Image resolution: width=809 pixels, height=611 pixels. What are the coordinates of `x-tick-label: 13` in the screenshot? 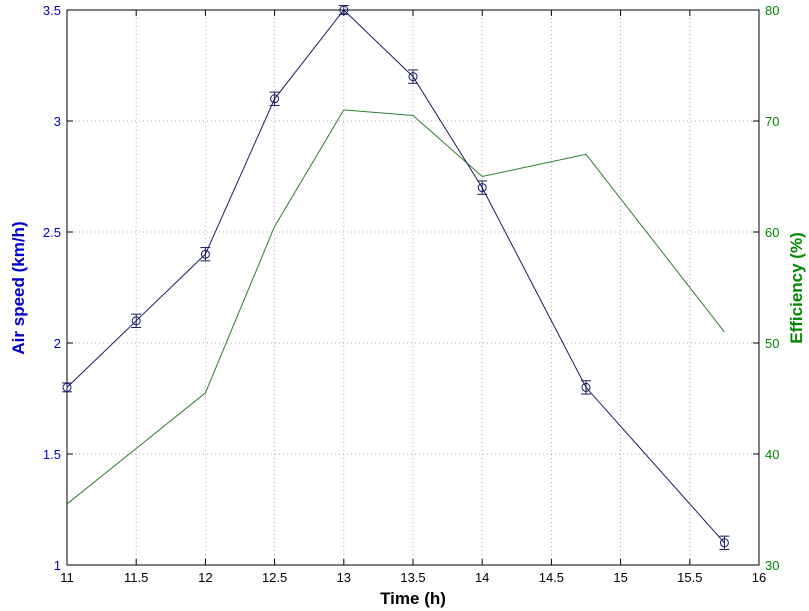 It's located at (344, 577).